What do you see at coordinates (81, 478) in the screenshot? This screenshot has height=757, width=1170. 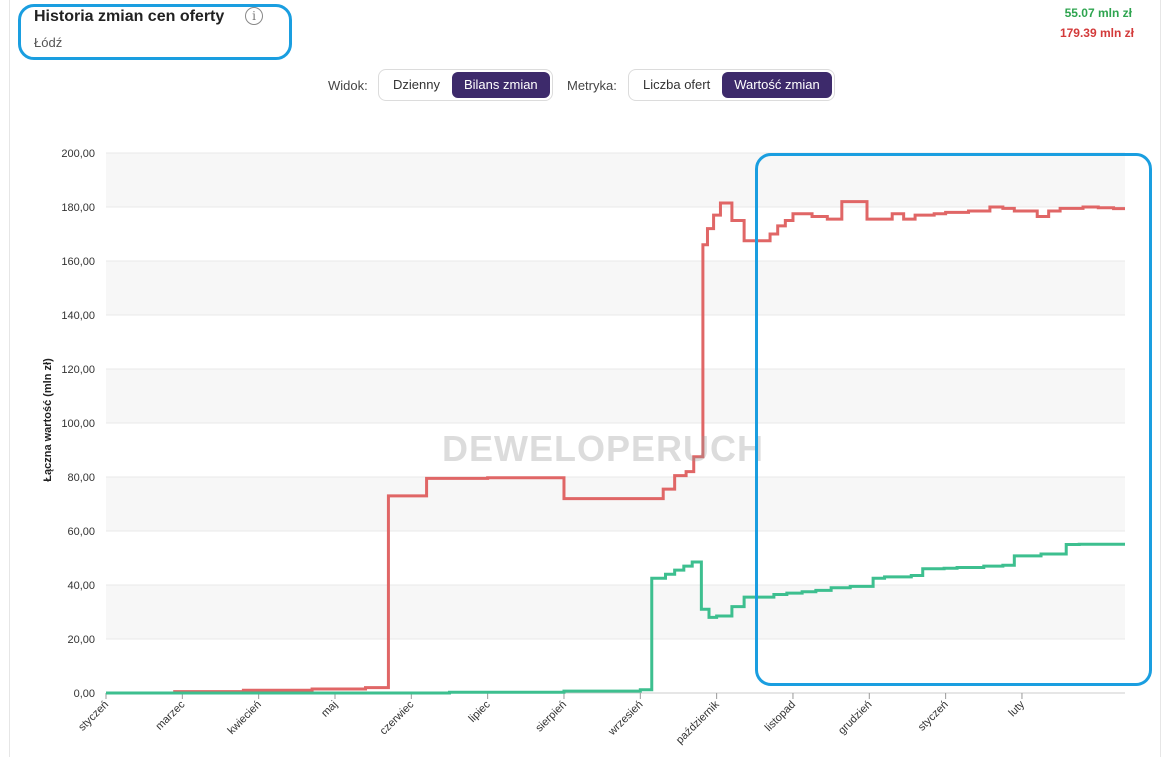 I see `y-tick-label: 80,00` at bounding box center [81, 478].